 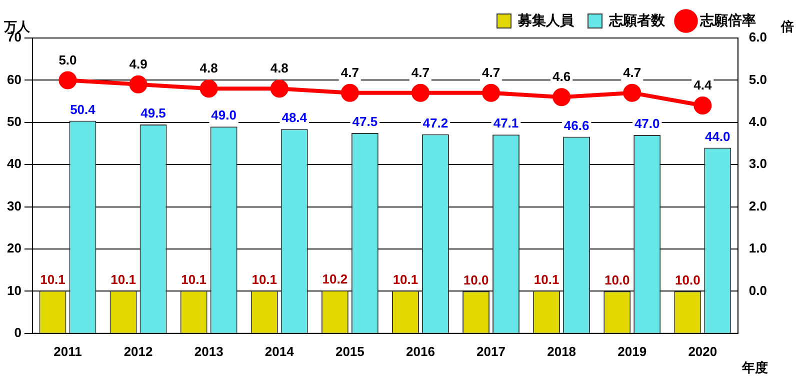 I want to click on x-tick-label: 2011, so click(x=68, y=351).